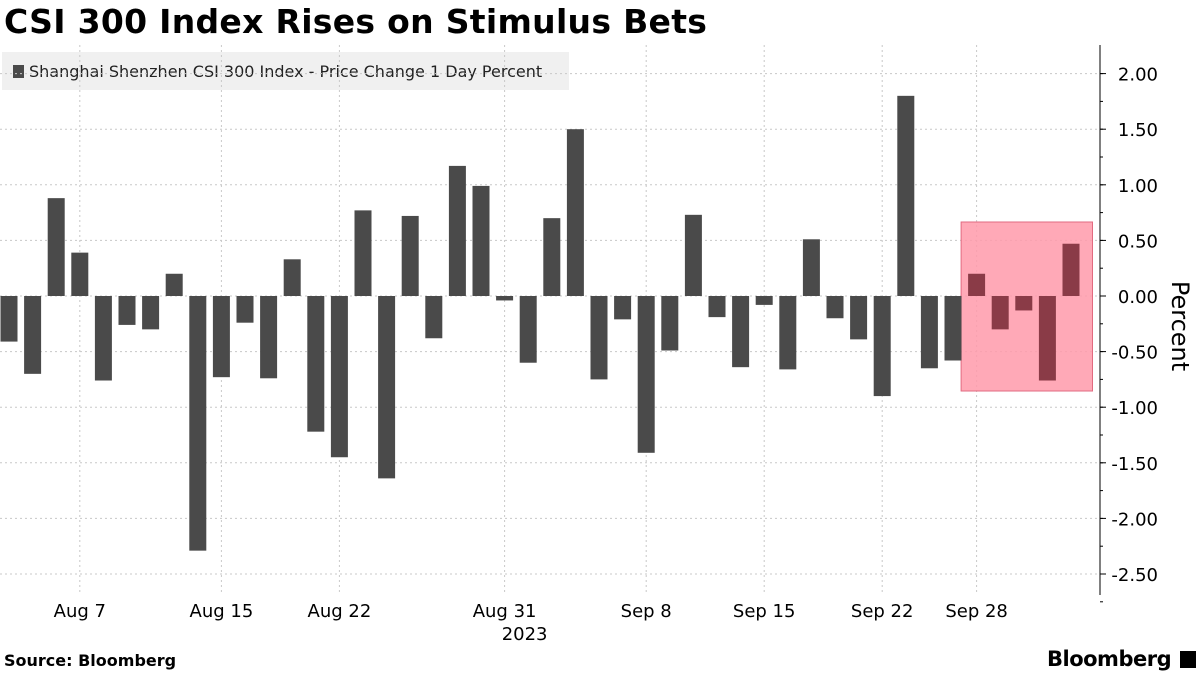 The height and width of the screenshot is (675, 1200). What do you see at coordinates (646, 611) in the screenshot?
I see `x-tick-label: Sep 8` at bounding box center [646, 611].